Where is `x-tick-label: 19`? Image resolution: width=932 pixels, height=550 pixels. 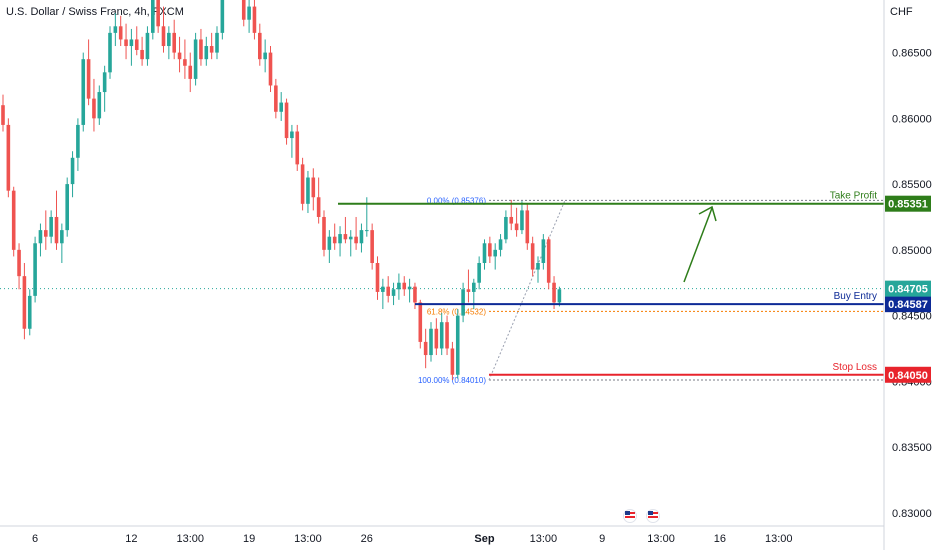
x-tick-label: 19 is located at coordinates (249, 539).